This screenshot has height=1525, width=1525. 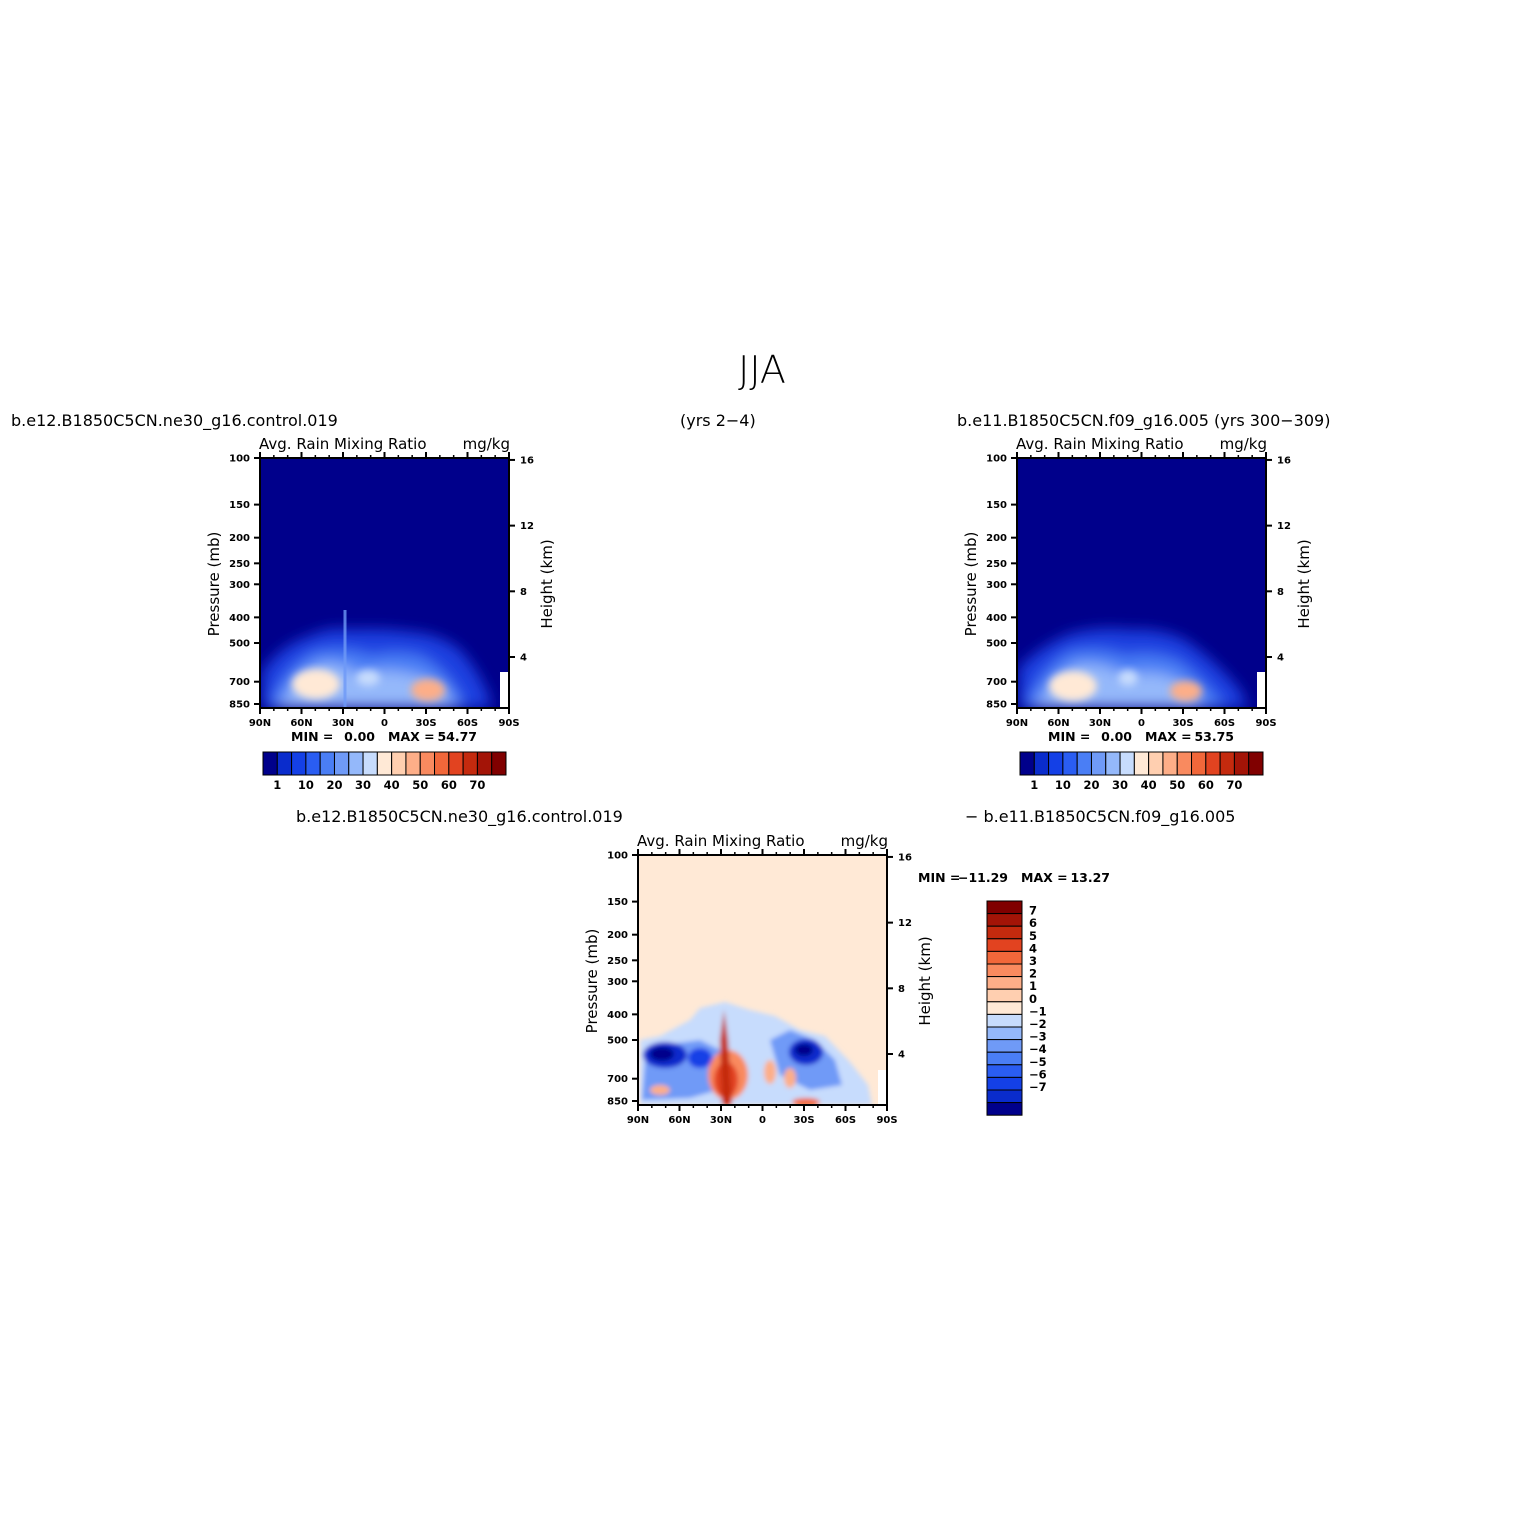 I want to click on colorbar-label: 10, so click(x=306, y=785).